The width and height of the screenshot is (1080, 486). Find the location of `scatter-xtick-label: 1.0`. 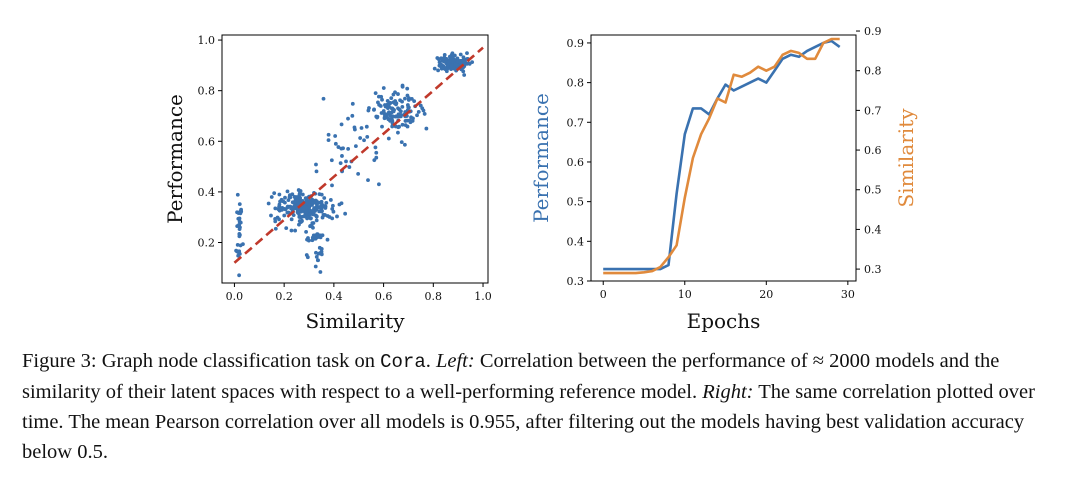

scatter-xtick-label: 1.0 is located at coordinates (483, 296).